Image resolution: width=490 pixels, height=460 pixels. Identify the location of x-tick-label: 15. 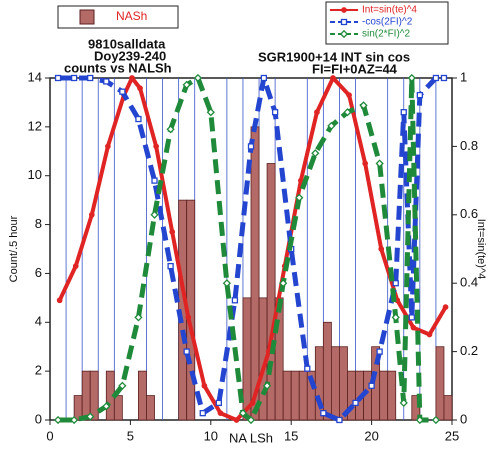
(291, 435).